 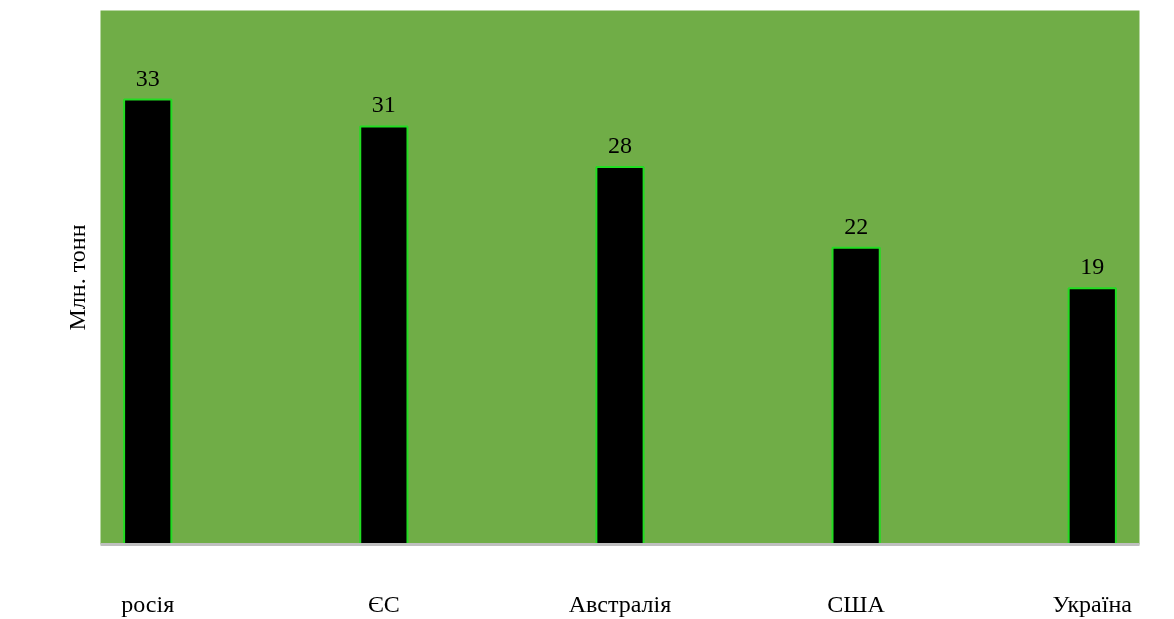 I want to click on x-tick-label: Україна, so click(x=1092, y=603).